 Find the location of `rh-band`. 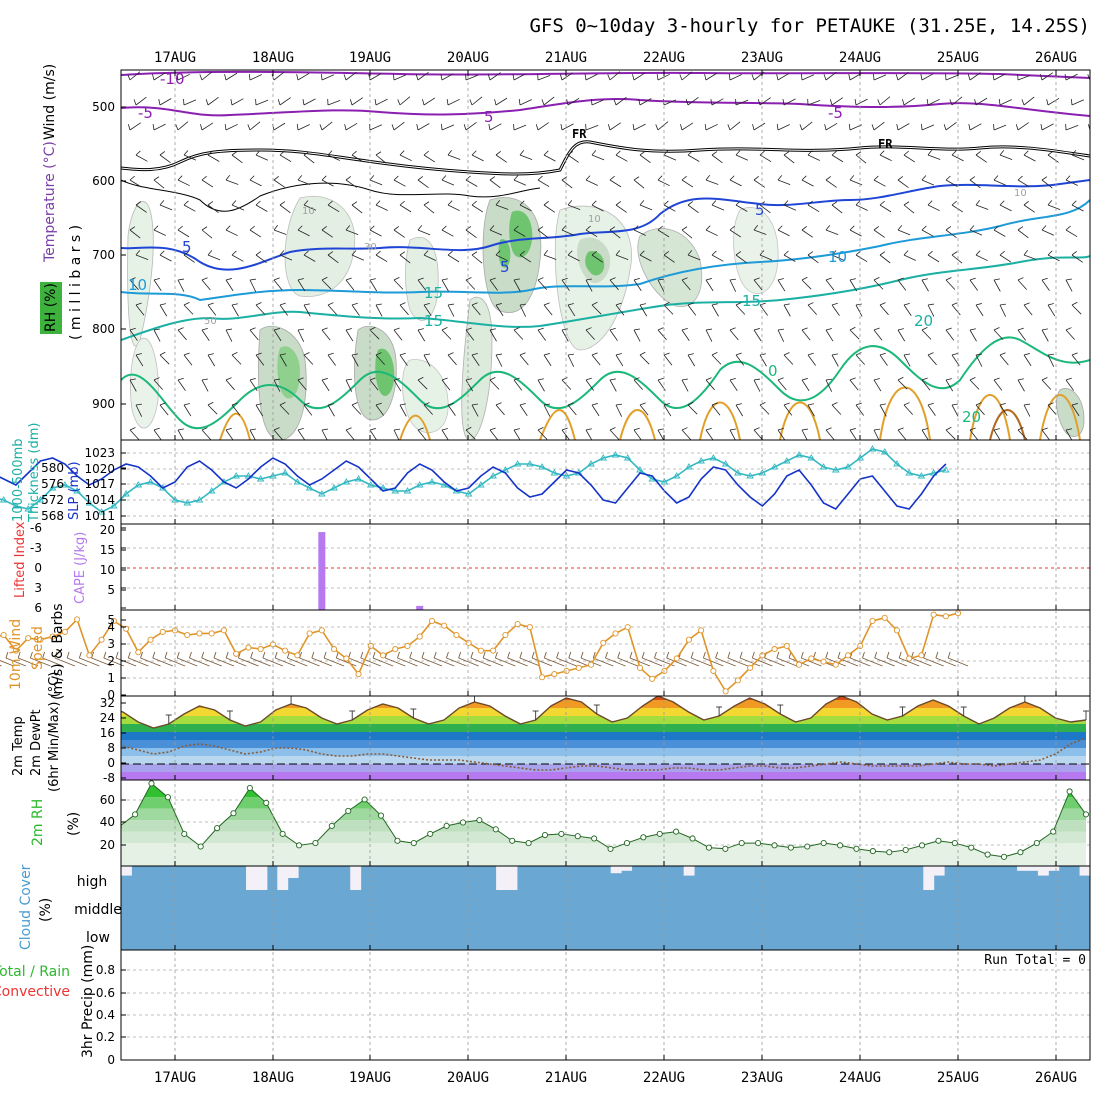

rh-band is located at coordinates (603, 790).